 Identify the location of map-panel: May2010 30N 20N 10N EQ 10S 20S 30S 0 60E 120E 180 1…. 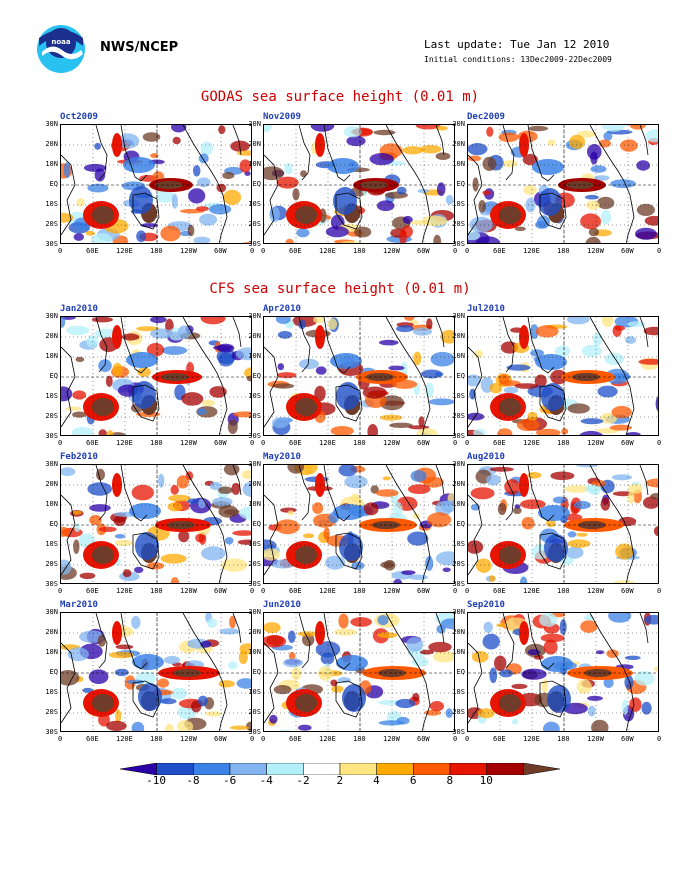
(352, 523).